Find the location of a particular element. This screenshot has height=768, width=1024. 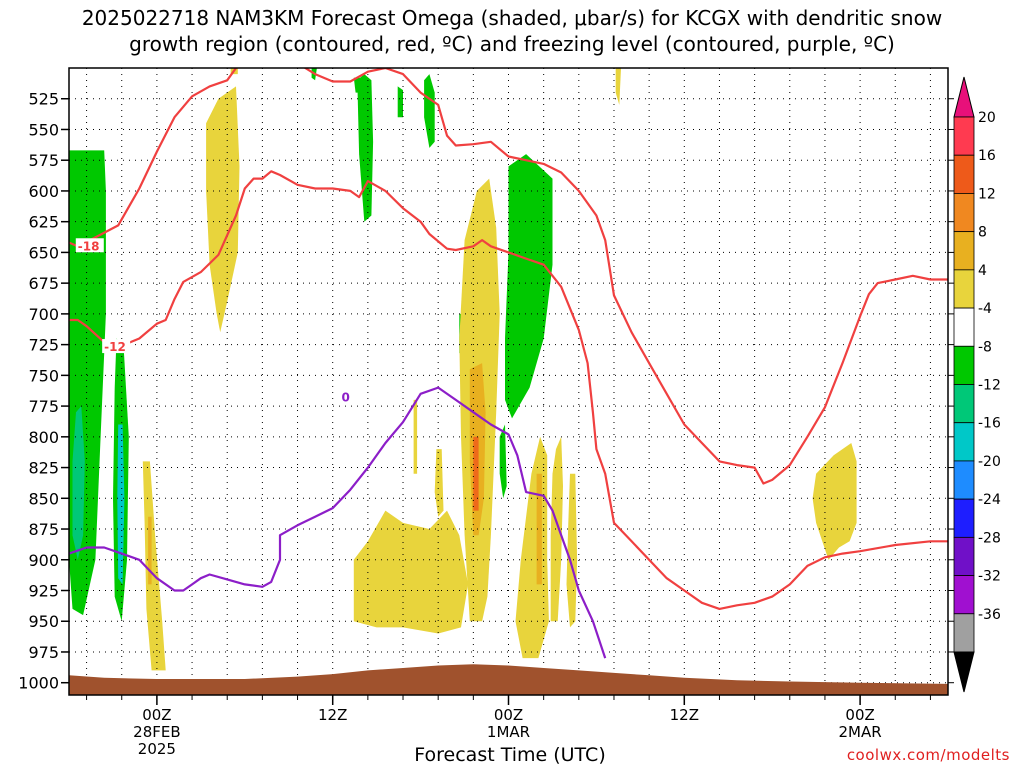

contour-label-0: 0 is located at coordinates (345, 397).